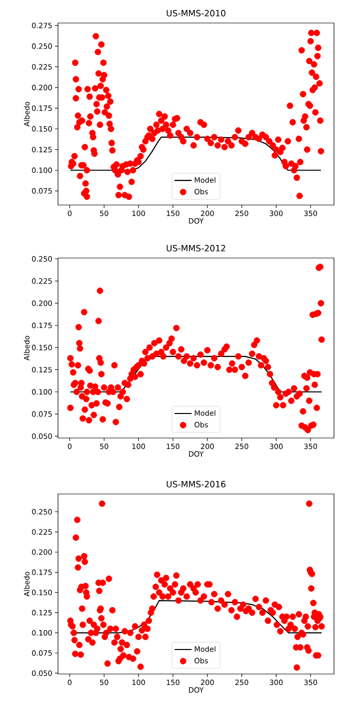  I want to click on chart-title: US-MMS-2010, so click(196, 13).